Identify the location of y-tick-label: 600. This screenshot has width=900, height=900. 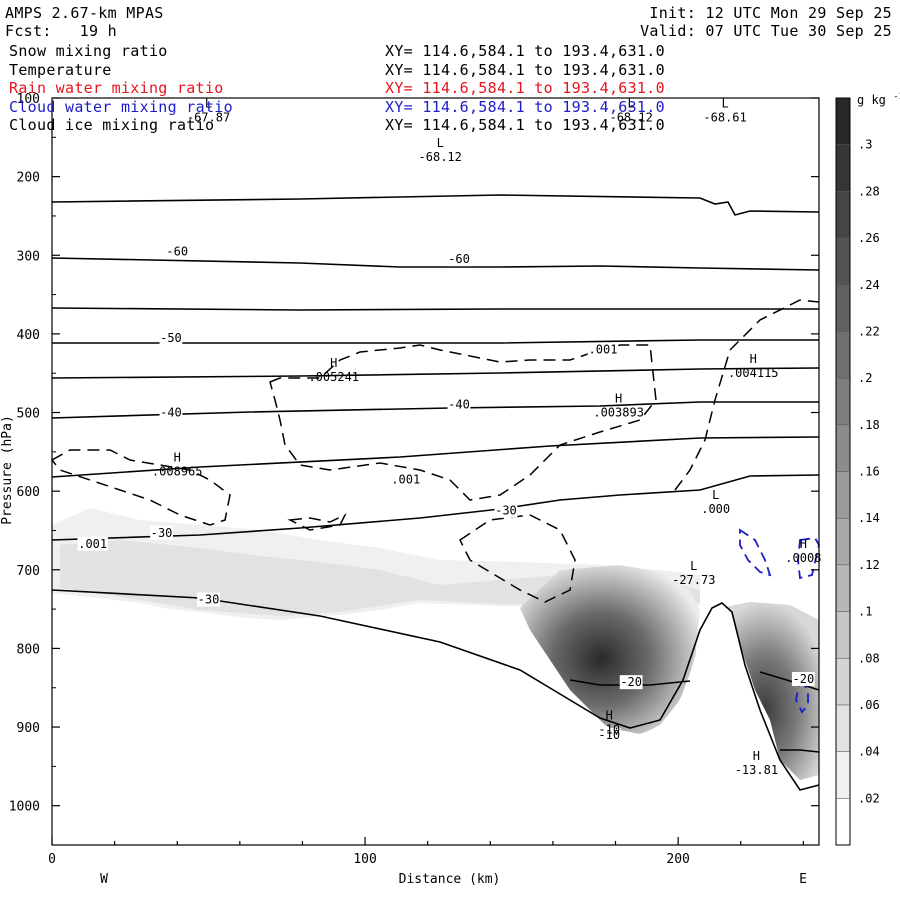
(28, 492).